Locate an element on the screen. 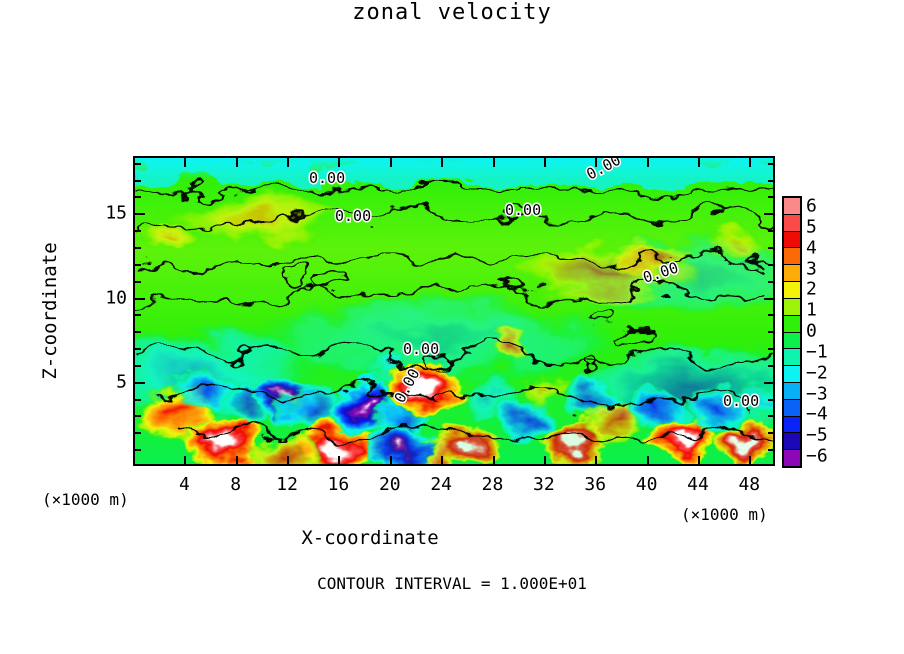 The width and height of the screenshot is (904, 654). contour-interval-note: CONTOUR INTERVAL = 1.000E+01 is located at coordinates (452, 583).